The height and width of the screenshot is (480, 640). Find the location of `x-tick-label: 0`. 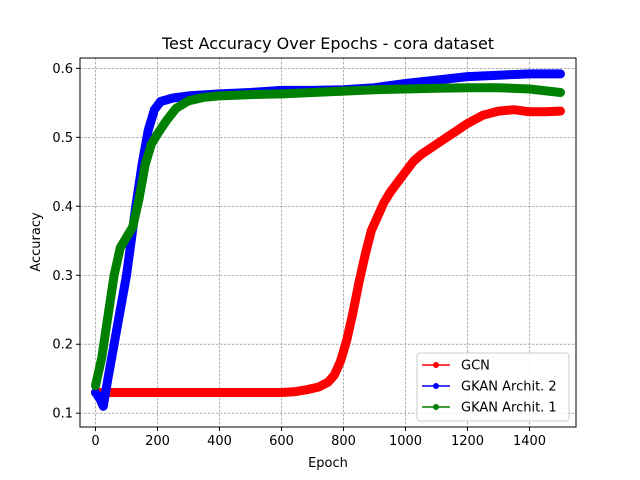

x-tick-label: 0 is located at coordinates (95, 441).